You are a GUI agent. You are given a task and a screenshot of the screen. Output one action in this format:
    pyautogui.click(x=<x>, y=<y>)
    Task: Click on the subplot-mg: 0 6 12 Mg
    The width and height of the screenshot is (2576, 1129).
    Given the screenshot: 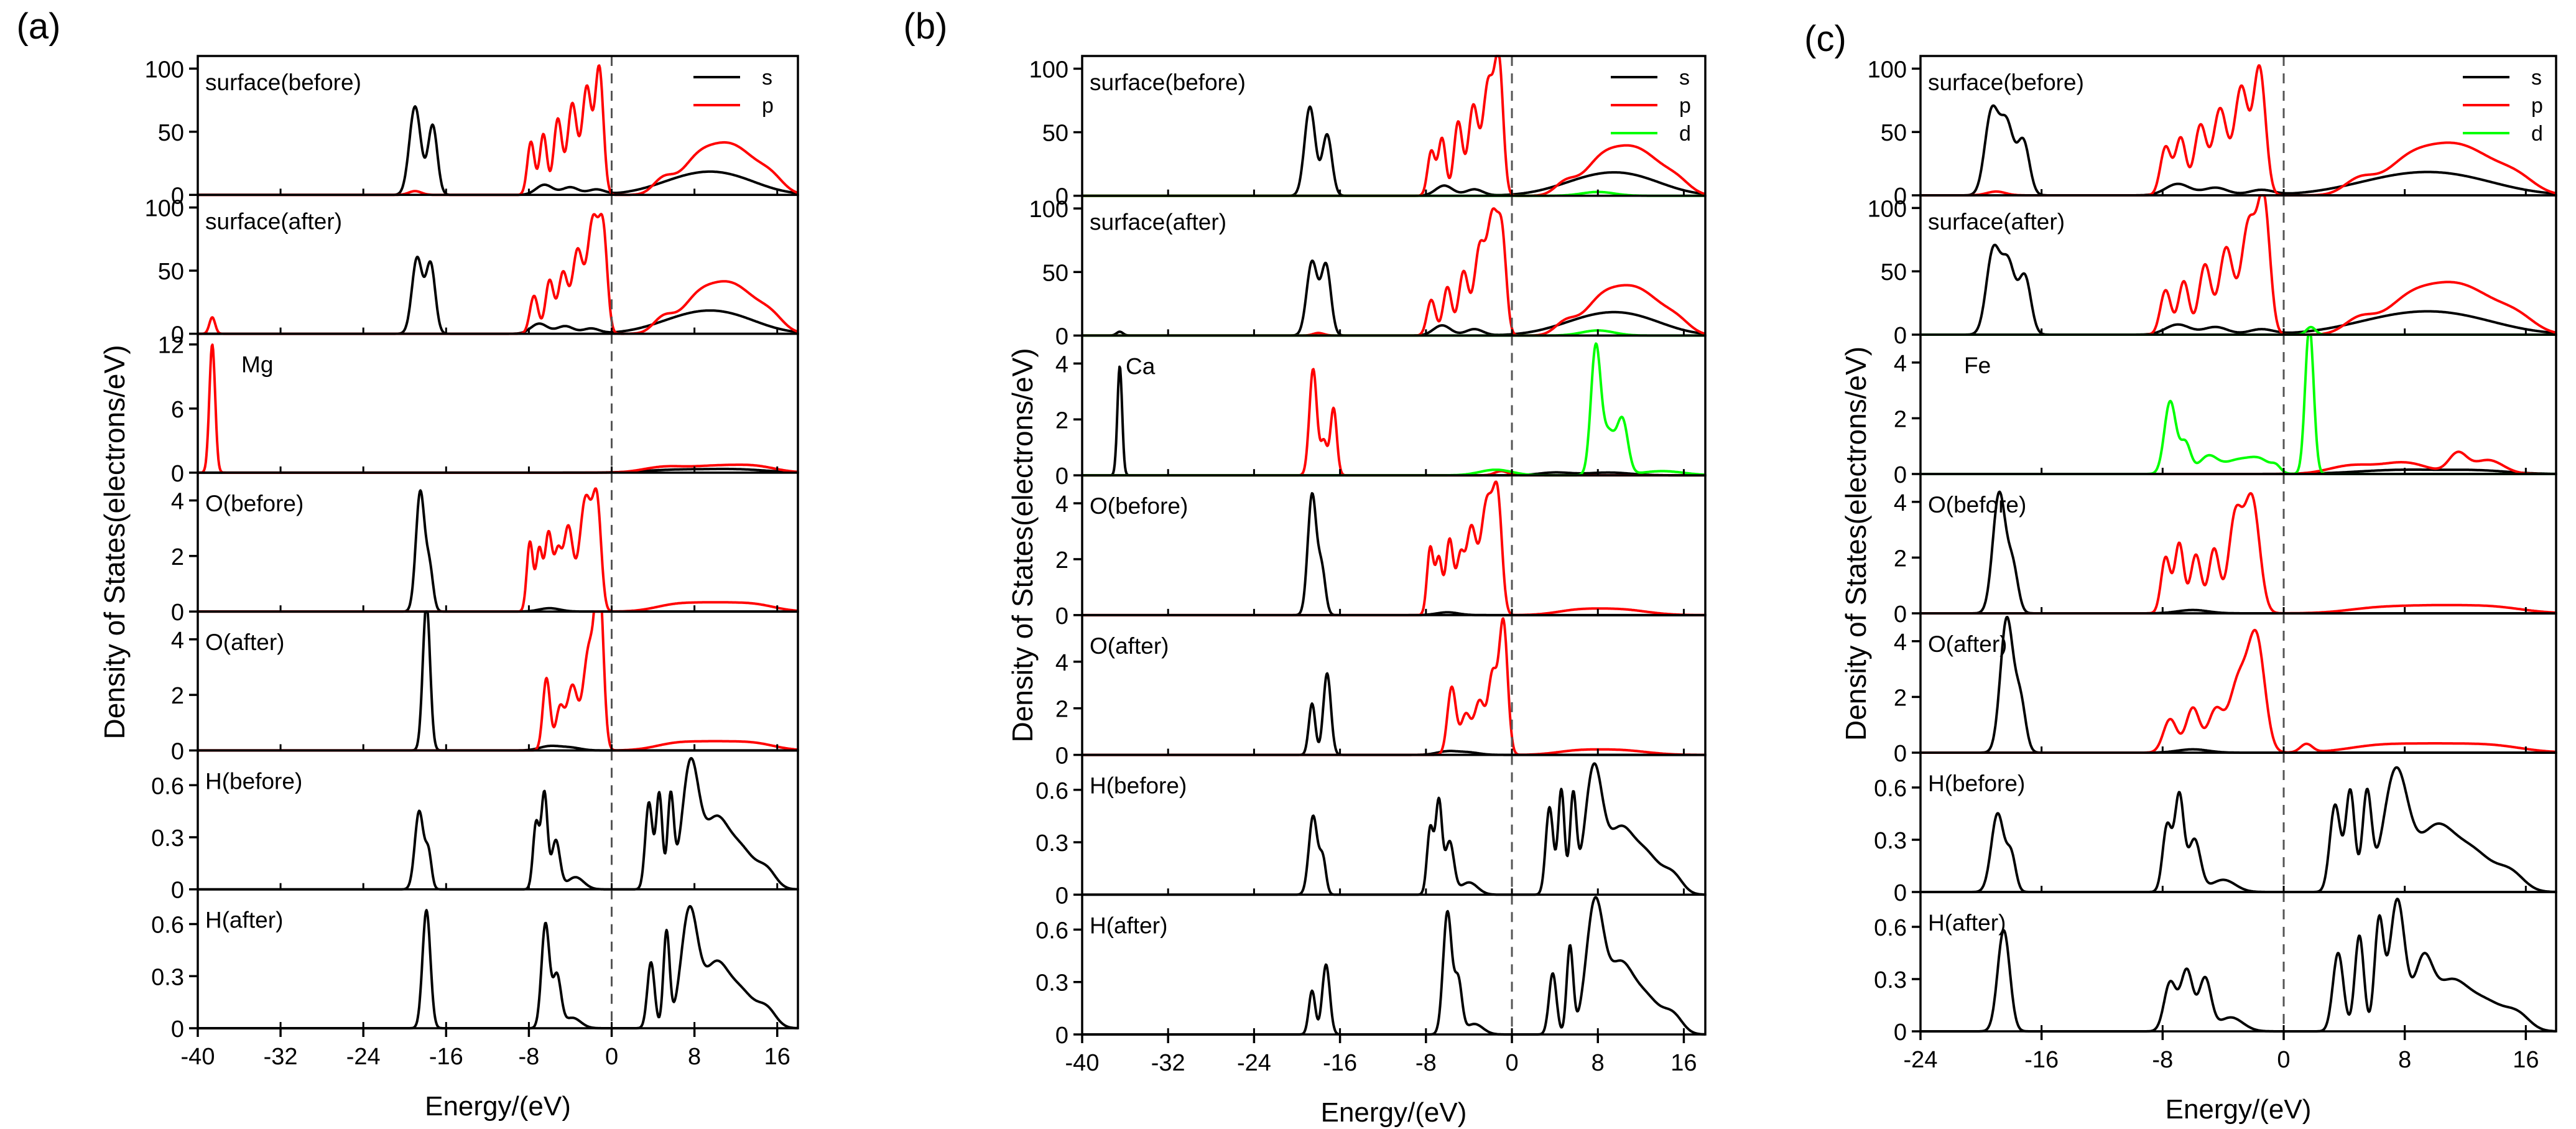 What is the action you would take?
    pyautogui.click(x=479, y=409)
    